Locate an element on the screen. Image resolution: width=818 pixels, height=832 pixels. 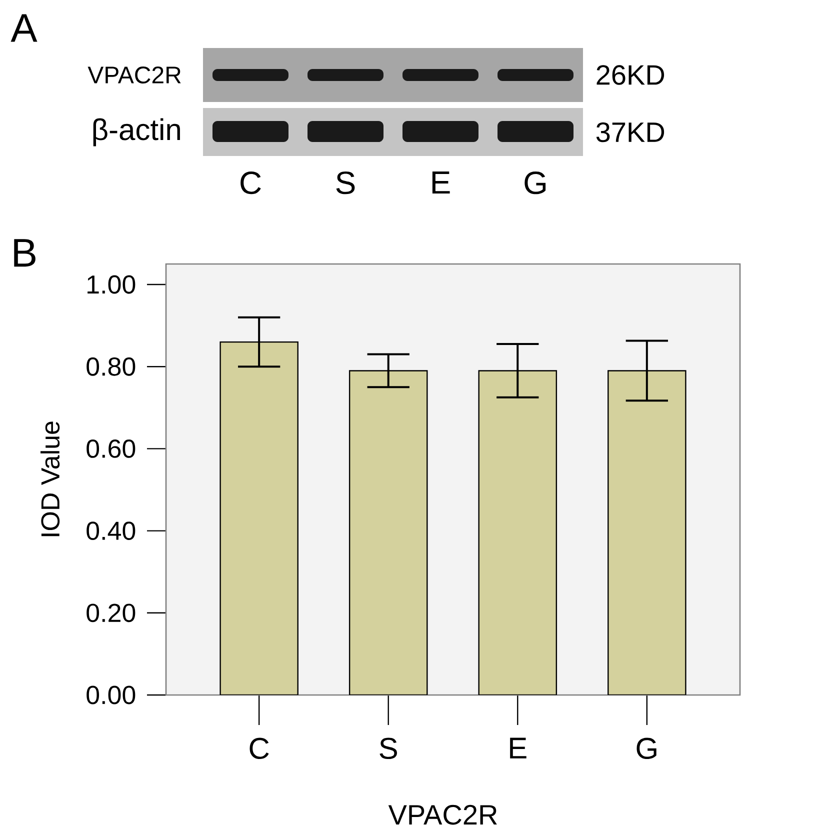
y-tick-label: 0.40 is located at coordinates (111, 531).